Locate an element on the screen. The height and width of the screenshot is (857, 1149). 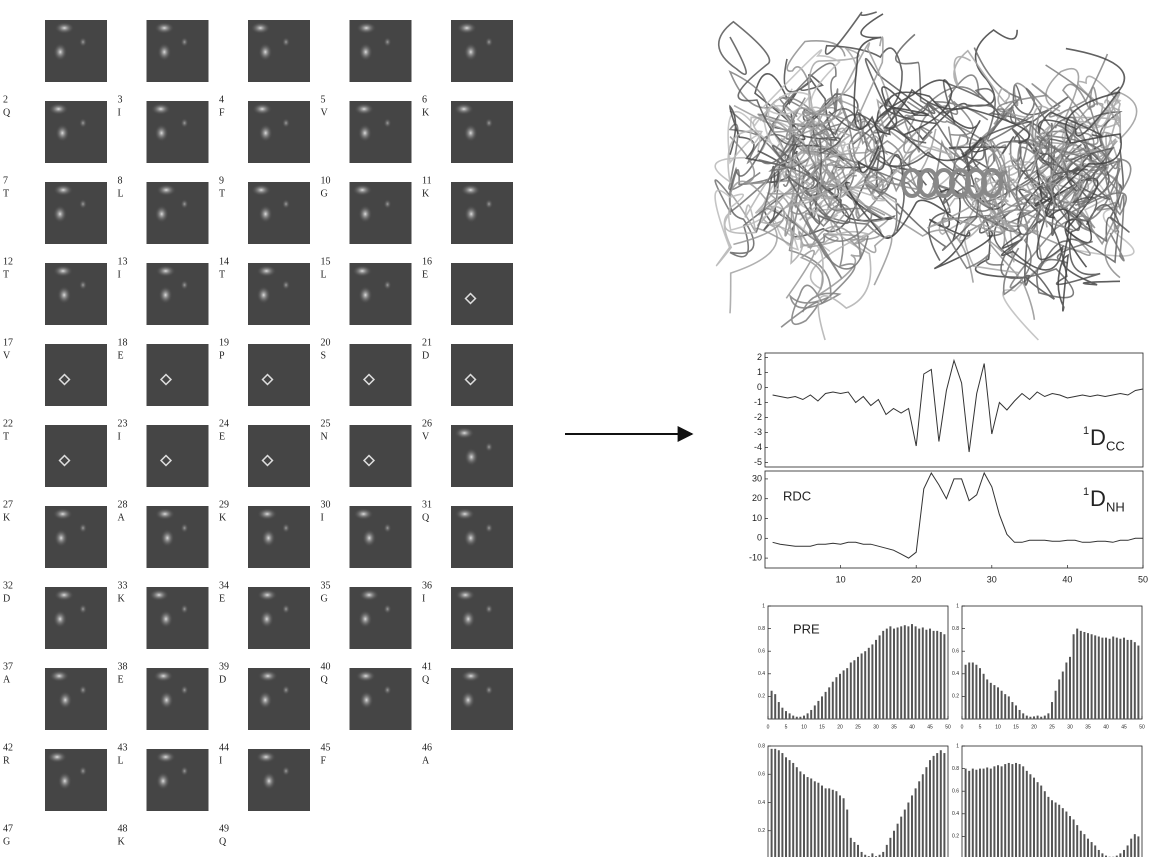
y-tick-label: 0.2 is located at coordinates (761, 697).